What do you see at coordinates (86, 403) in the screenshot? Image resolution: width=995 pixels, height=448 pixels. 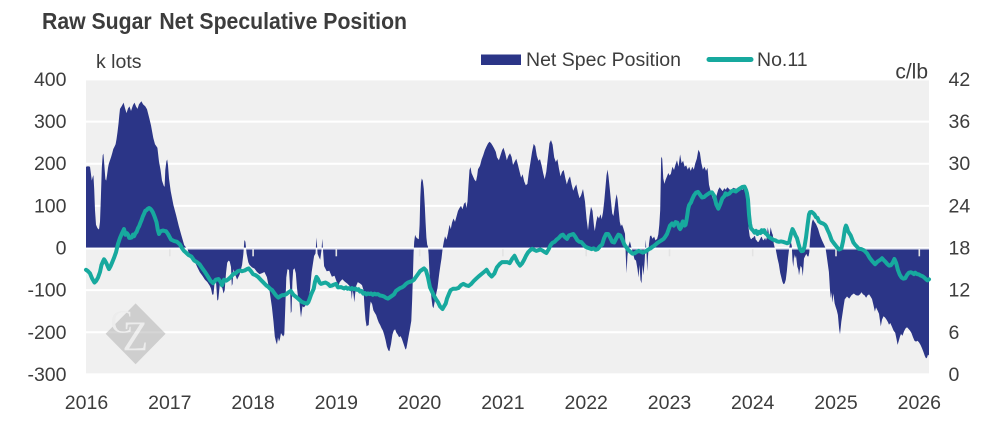 I see `svg-text: 2016` at bounding box center [86, 403].